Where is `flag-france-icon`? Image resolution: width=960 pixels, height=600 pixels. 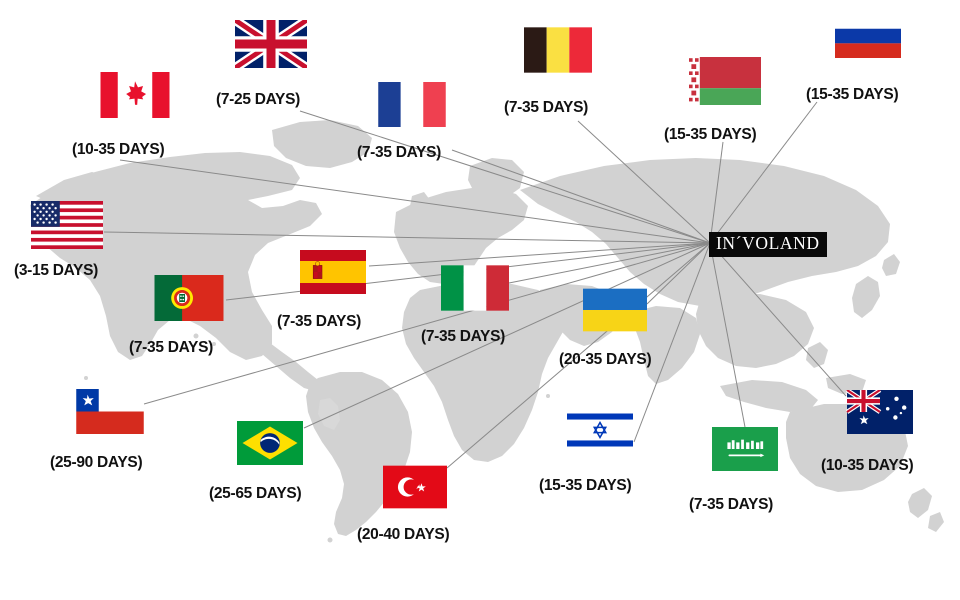
flag-france-icon is located at coordinates (412, 104).